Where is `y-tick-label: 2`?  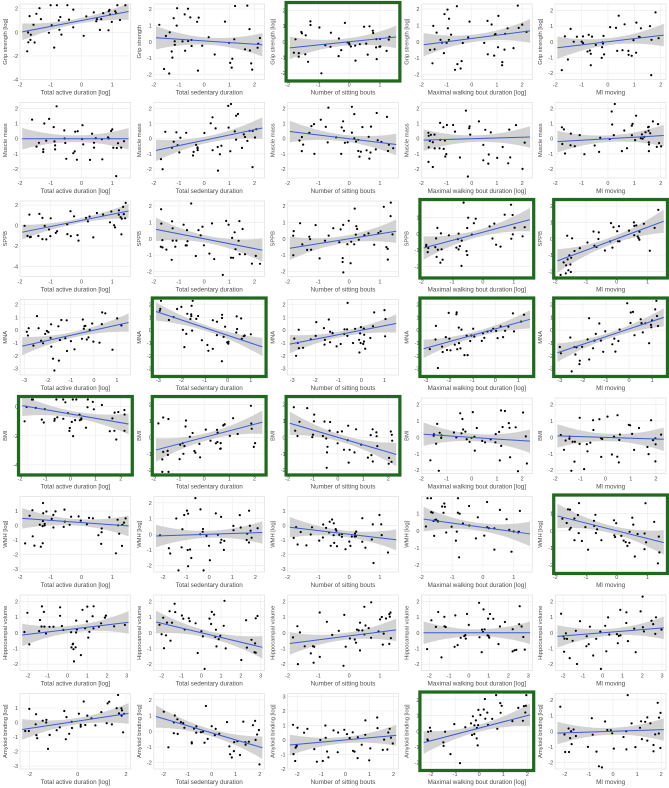
y-tick-label: 2 is located at coordinates (284, 712).